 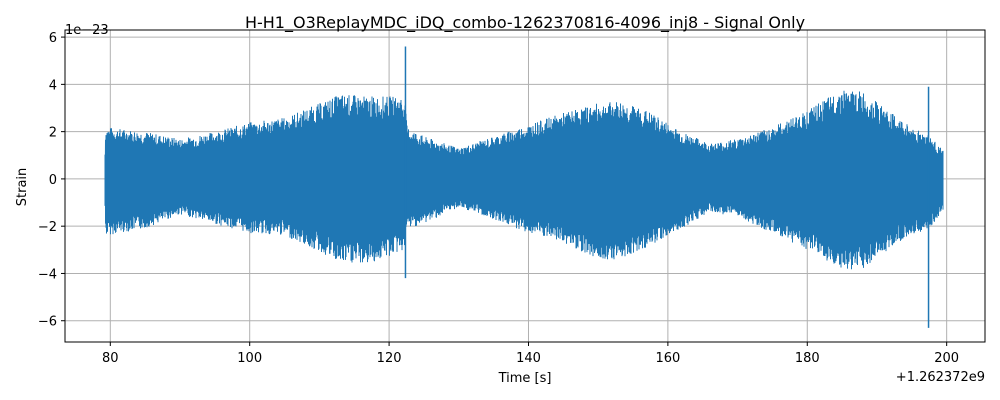 I want to click on y-tick-label: 6, so click(x=53, y=38).